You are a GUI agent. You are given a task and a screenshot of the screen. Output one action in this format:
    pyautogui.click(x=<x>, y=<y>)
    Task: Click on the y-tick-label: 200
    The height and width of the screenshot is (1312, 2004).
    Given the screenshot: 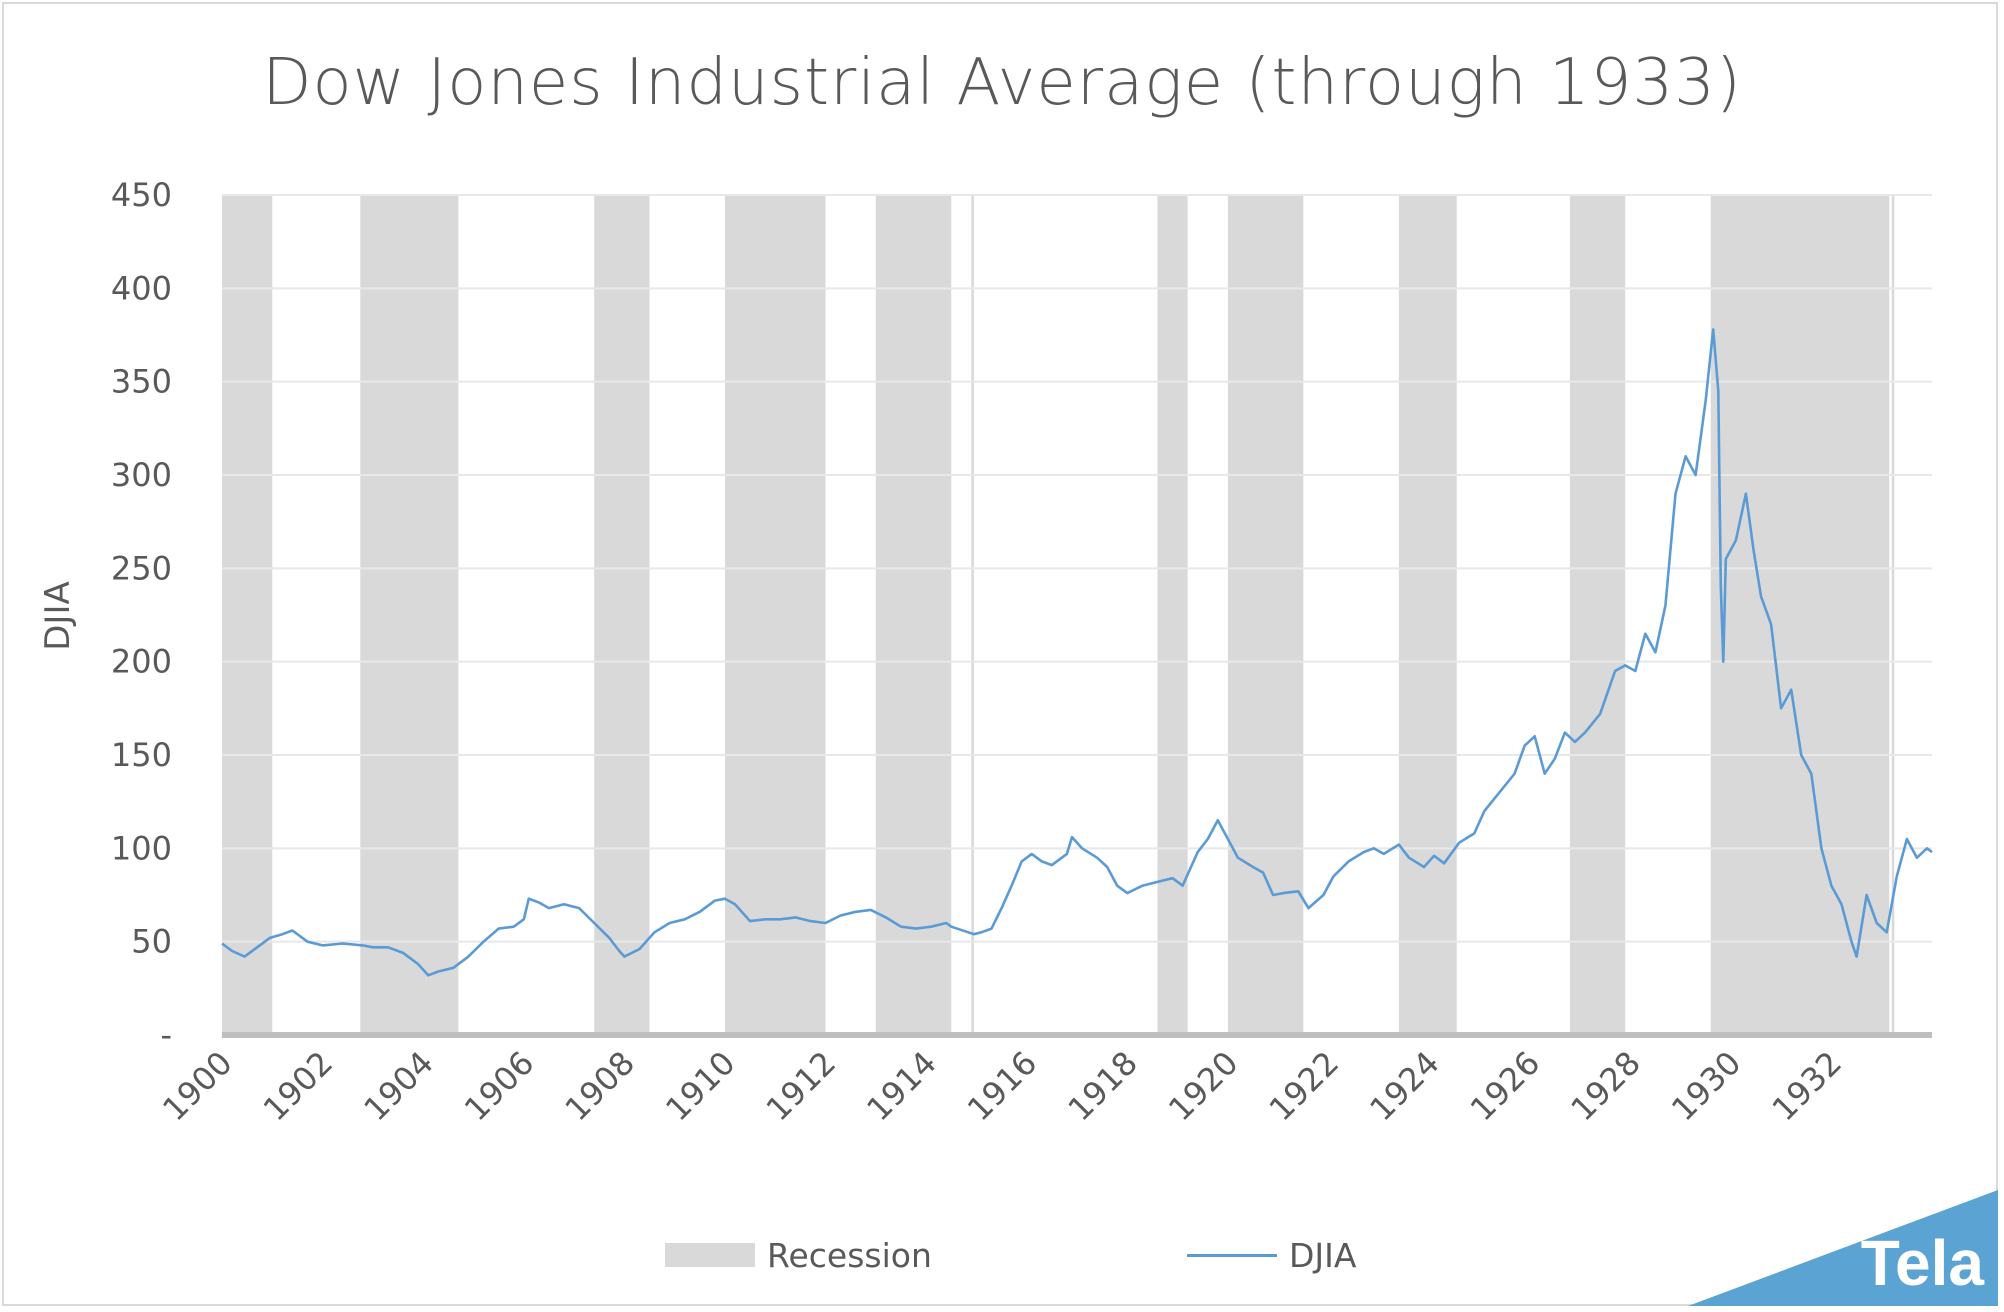 What is the action you would take?
    pyautogui.click(x=141, y=662)
    